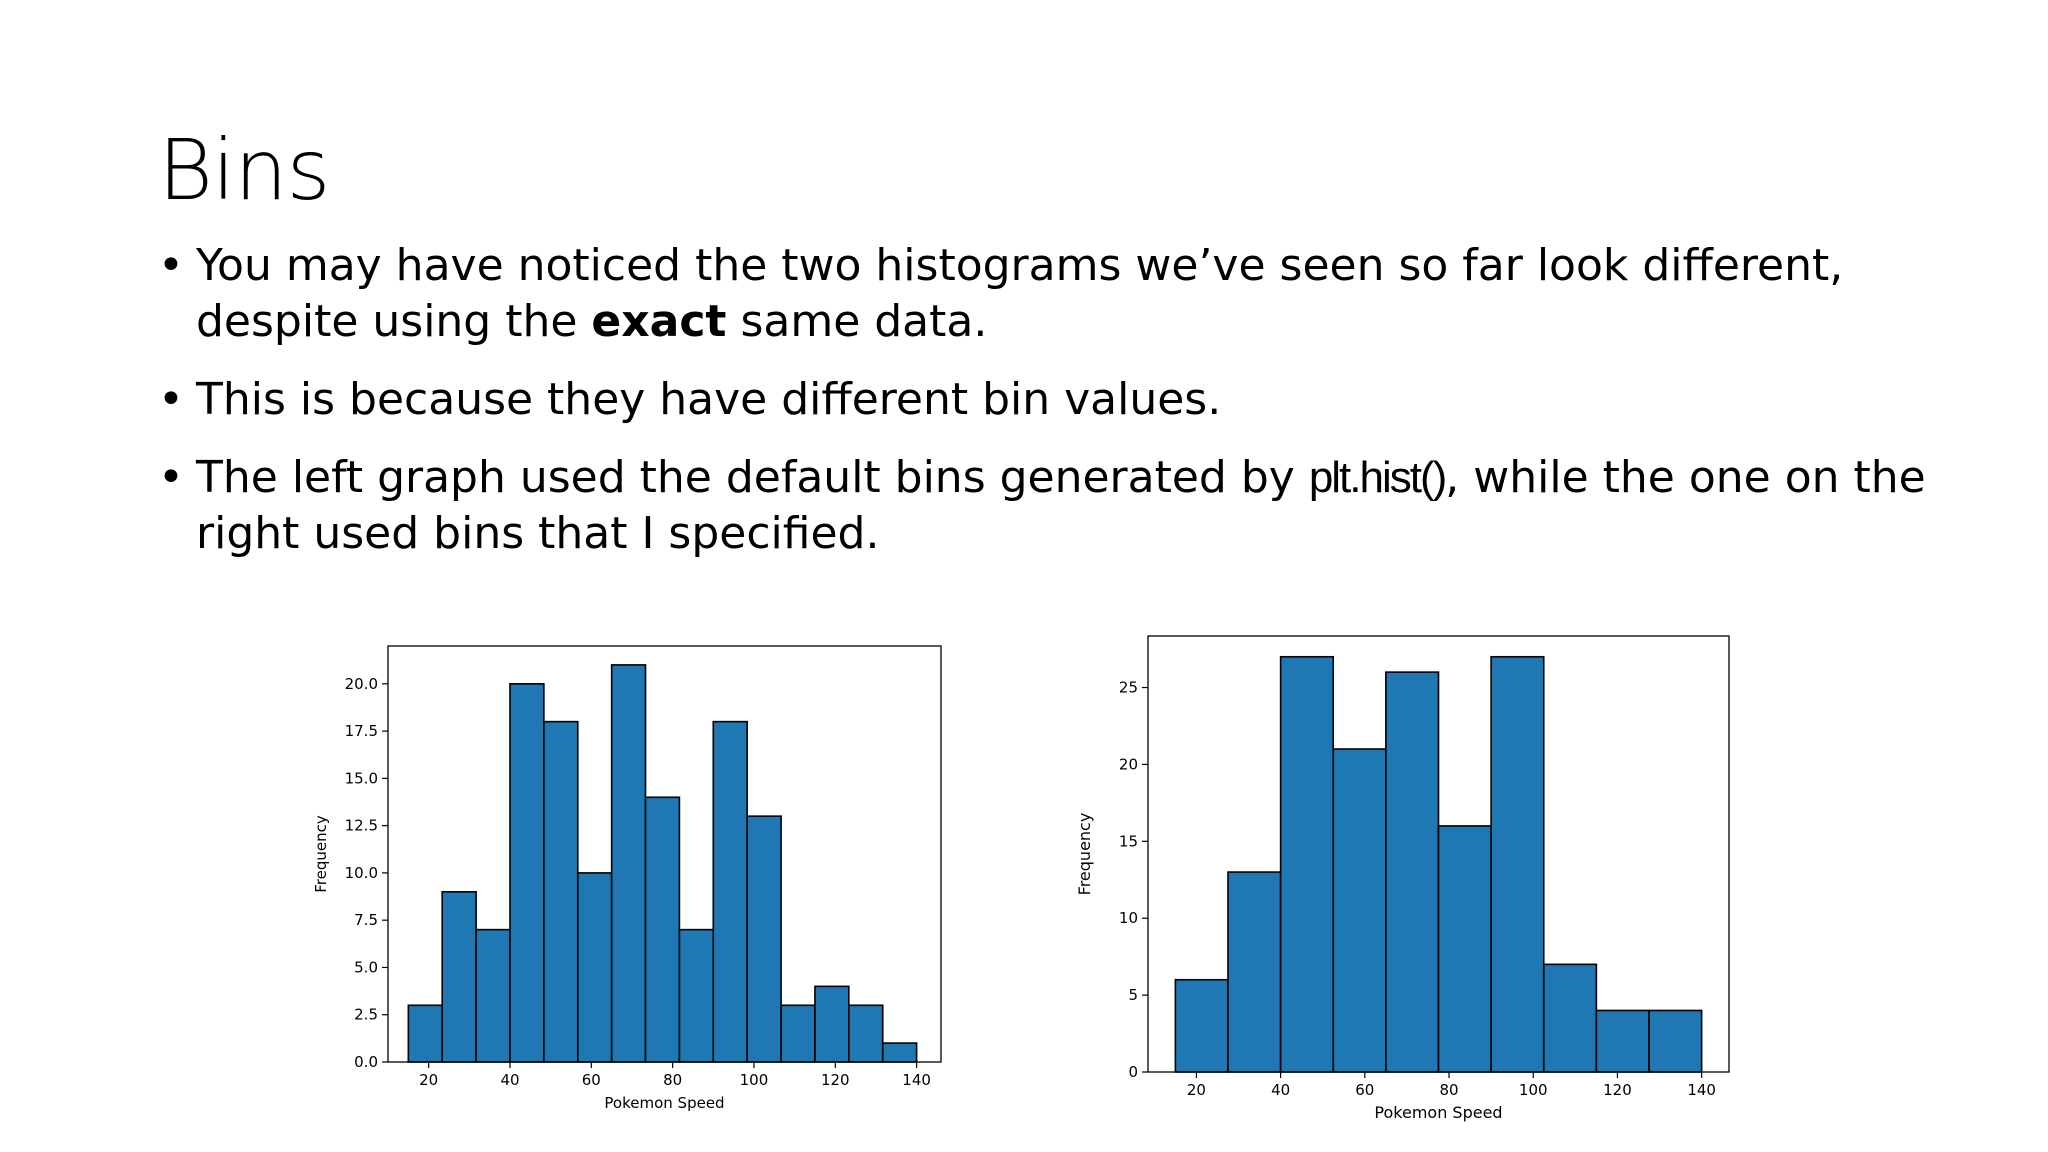 This screenshot has height=1152, width=2048. I want to click on y-tick-label: 12.5, so click(361, 826).